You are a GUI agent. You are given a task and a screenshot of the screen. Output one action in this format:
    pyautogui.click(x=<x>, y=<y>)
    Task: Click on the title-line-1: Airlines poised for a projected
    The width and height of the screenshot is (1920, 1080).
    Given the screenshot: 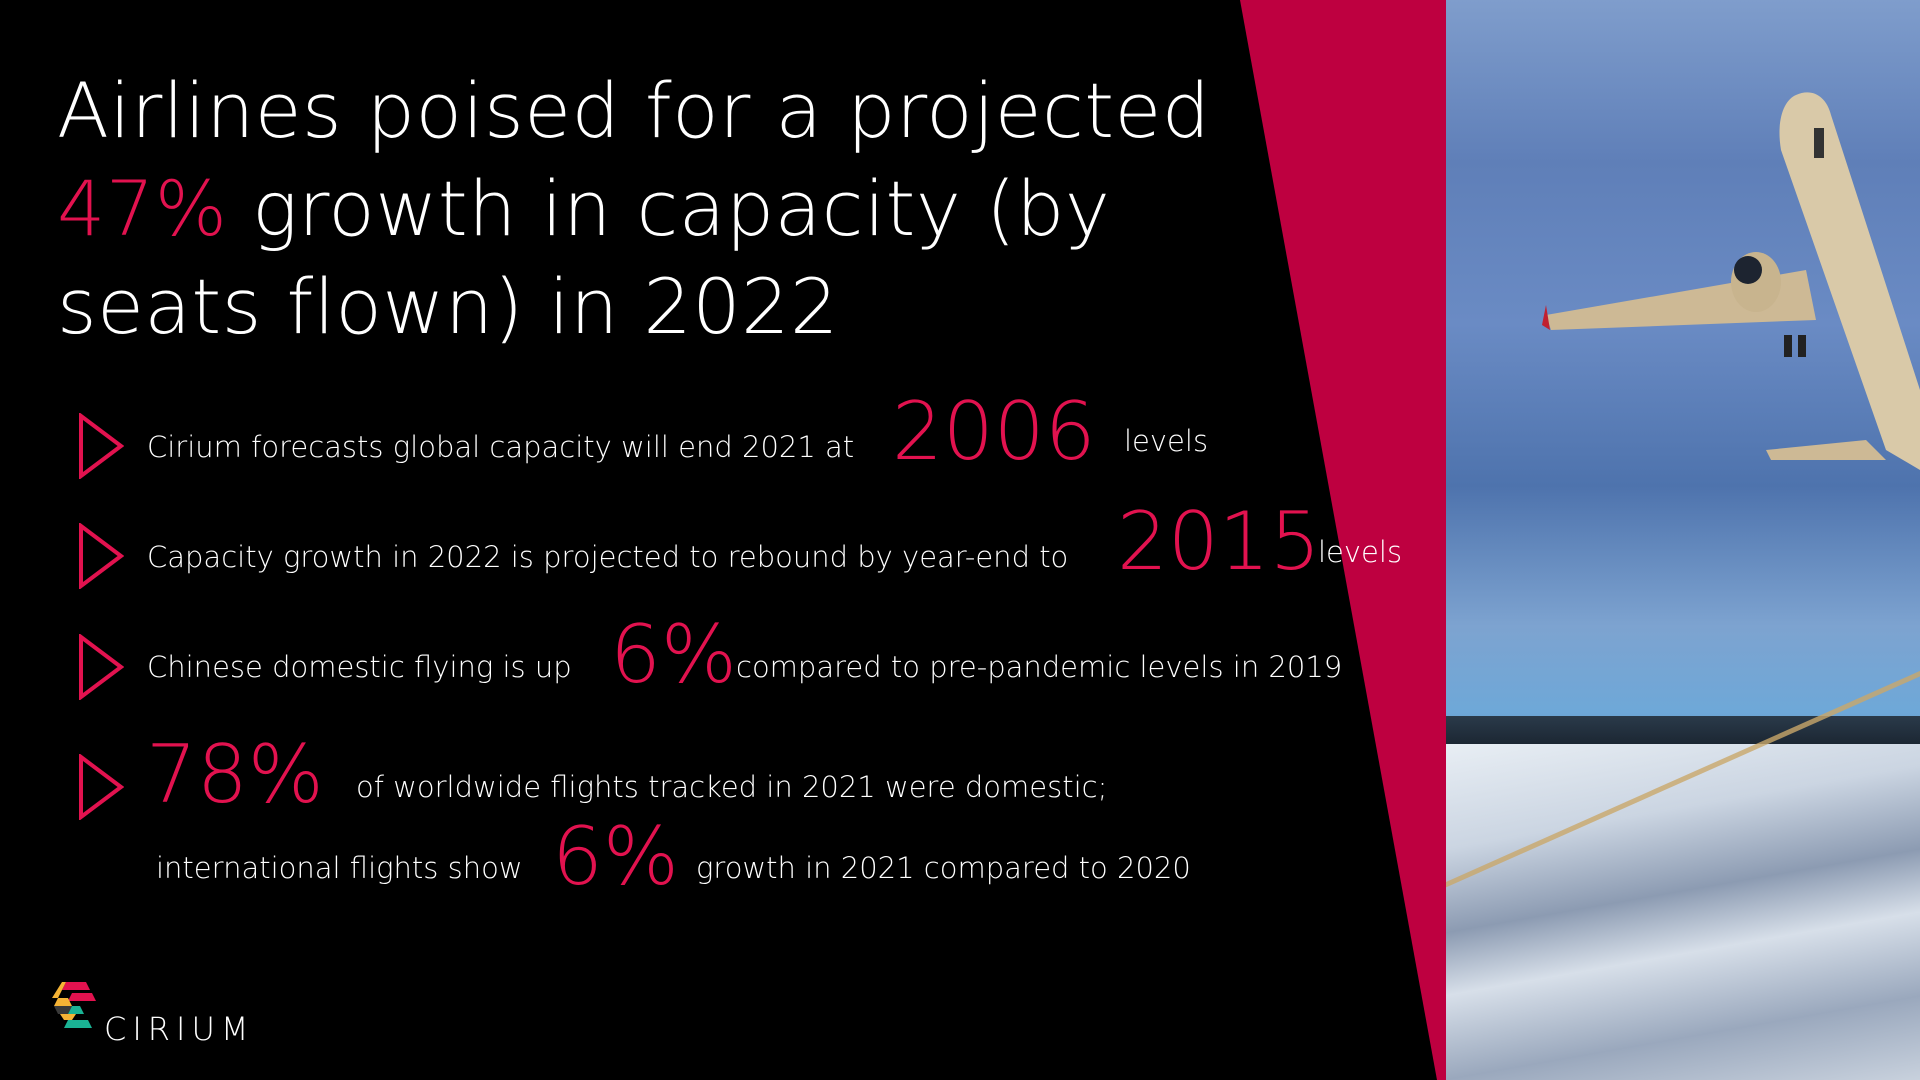 What is the action you would take?
    pyautogui.click(x=634, y=110)
    